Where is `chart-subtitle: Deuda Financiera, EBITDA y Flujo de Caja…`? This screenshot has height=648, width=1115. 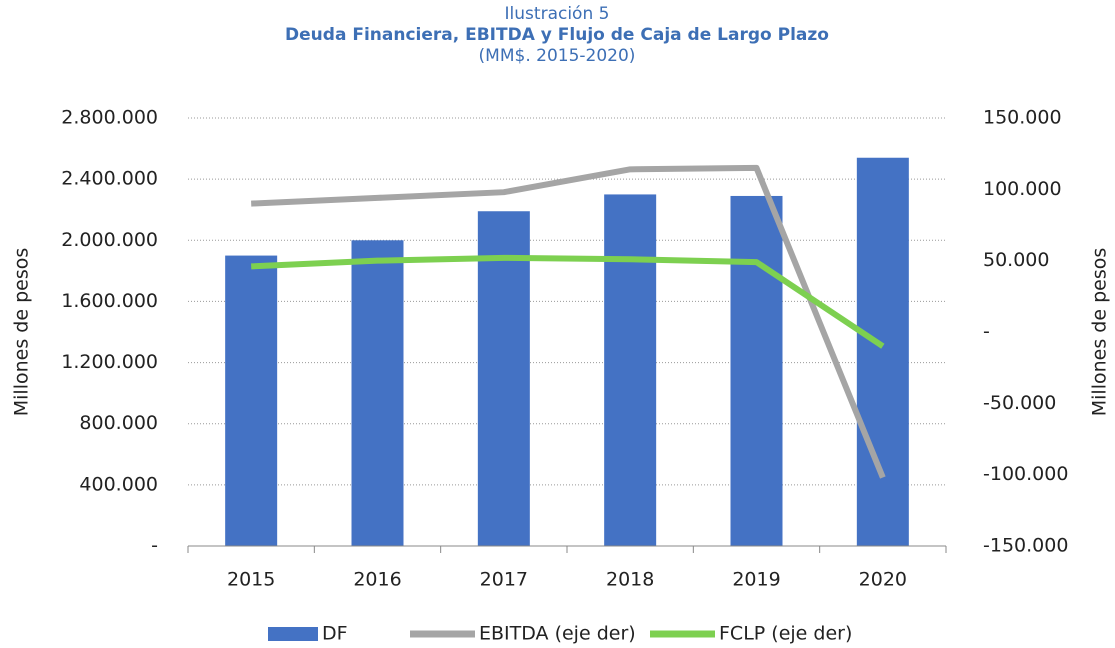
chart-subtitle: Deuda Financiera, EBITDA y Flujo de Caja… is located at coordinates (557, 35).